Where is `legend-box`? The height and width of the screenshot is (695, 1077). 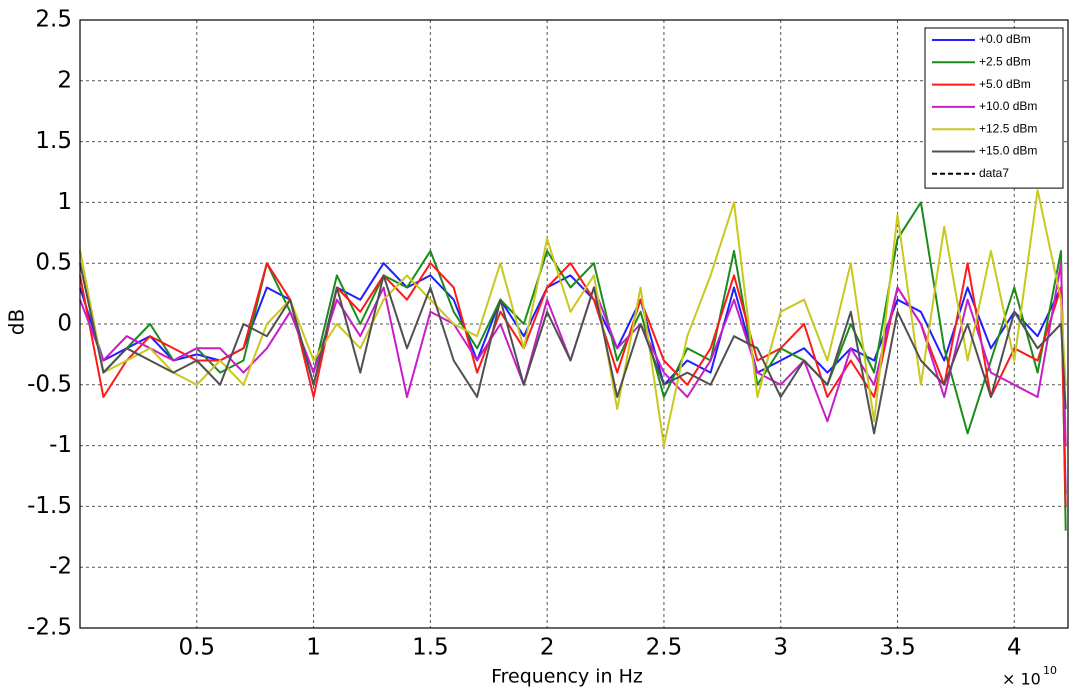 legend-box is located at coordinates (994, 108).